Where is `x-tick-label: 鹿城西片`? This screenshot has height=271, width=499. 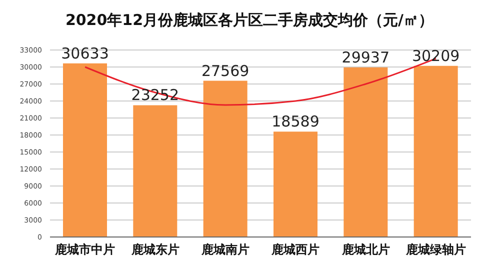
x-tick-label: 鹿城西片 is located at coordinates (295, 249).